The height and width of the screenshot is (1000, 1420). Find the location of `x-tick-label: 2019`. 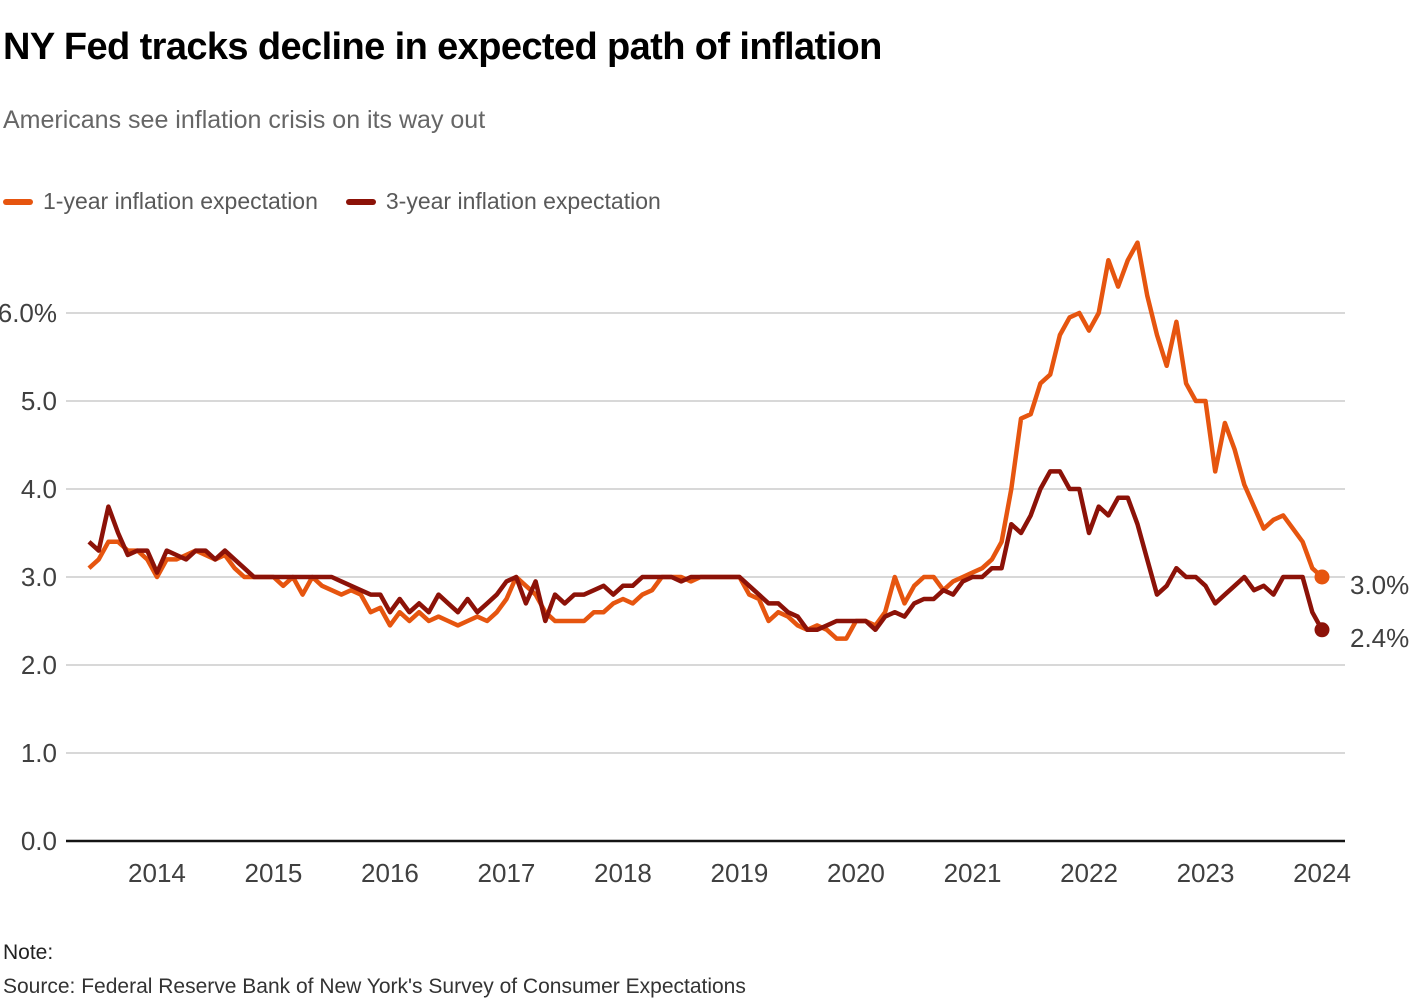

x-tick-label: 2019 is located at coordinates (740, 873).